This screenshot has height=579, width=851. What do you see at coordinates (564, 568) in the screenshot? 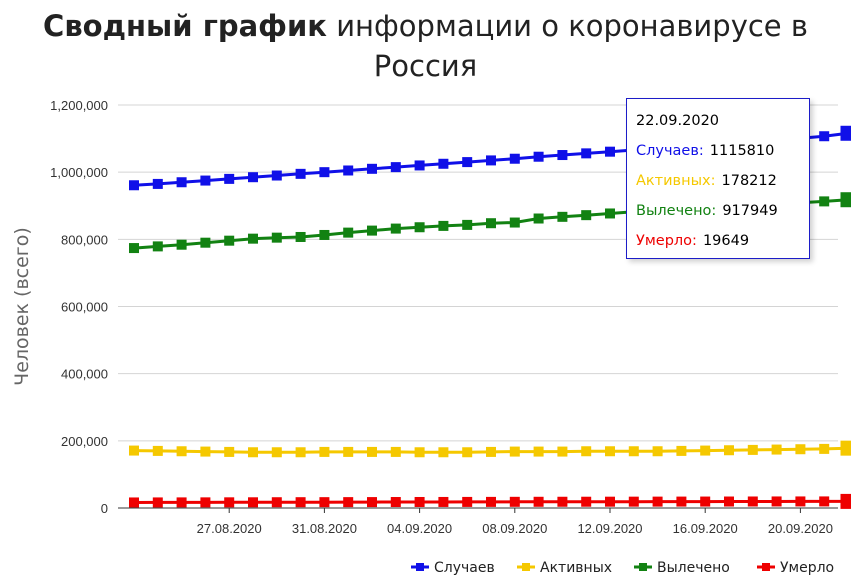
I see `legend-item: Активных` at bounding box center [564, 568].